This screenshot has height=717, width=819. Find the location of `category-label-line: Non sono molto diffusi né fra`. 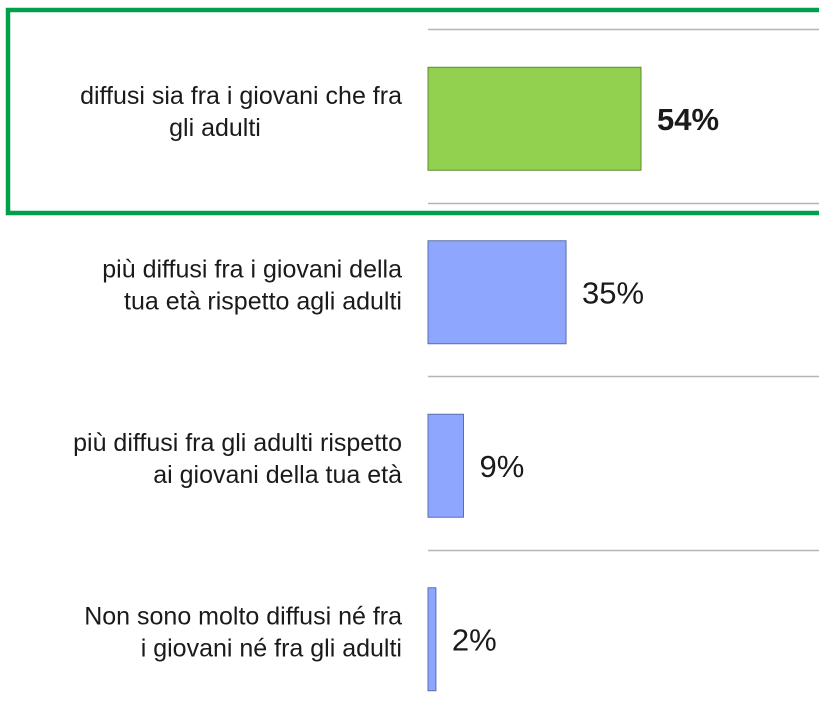

category-label-line: Non sono molto diffusi né fra is located at coordinates (243, 616).